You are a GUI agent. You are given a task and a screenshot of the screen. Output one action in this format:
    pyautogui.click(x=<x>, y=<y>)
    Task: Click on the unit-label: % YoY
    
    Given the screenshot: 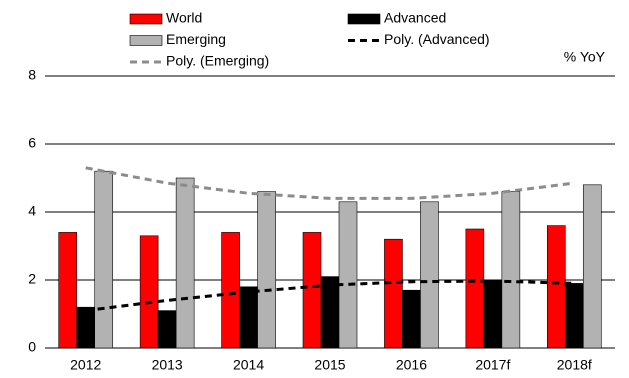 What is the action you would take?
    pyautogui.click(x=585, y=57)
    